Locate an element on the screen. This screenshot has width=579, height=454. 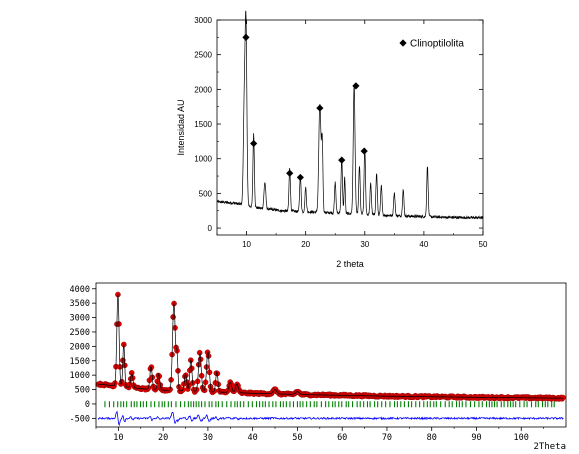
reflection-tick-marks is located at coordinates (329, 404).